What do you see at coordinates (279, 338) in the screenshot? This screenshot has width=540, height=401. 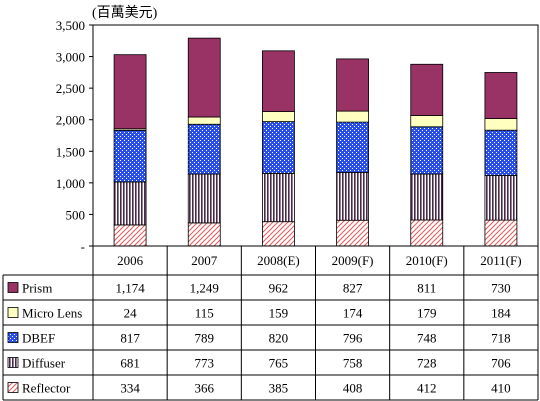 I see `table-cell-value: 820` at bounding box center [279, 338].